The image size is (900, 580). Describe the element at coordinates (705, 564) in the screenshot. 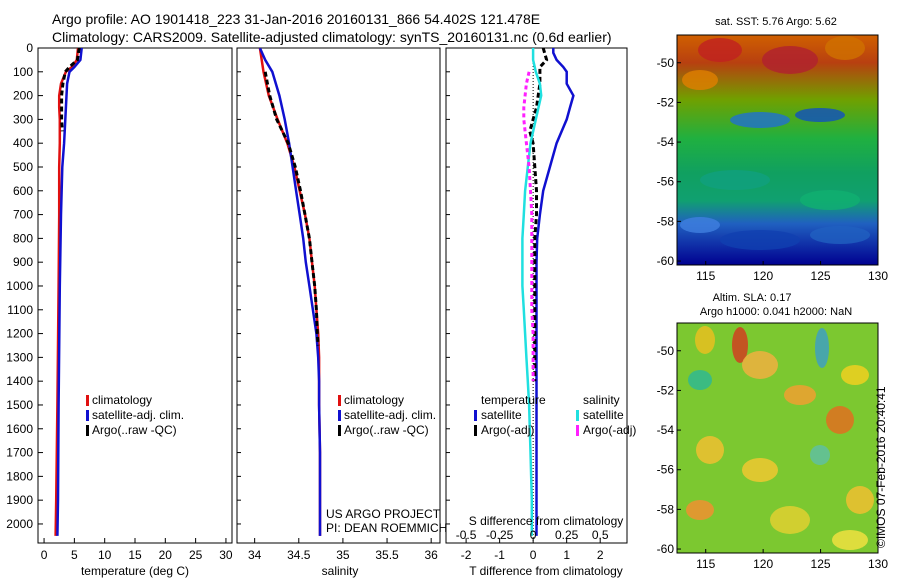

I see `sla-x-tick-label: 115` at that location.